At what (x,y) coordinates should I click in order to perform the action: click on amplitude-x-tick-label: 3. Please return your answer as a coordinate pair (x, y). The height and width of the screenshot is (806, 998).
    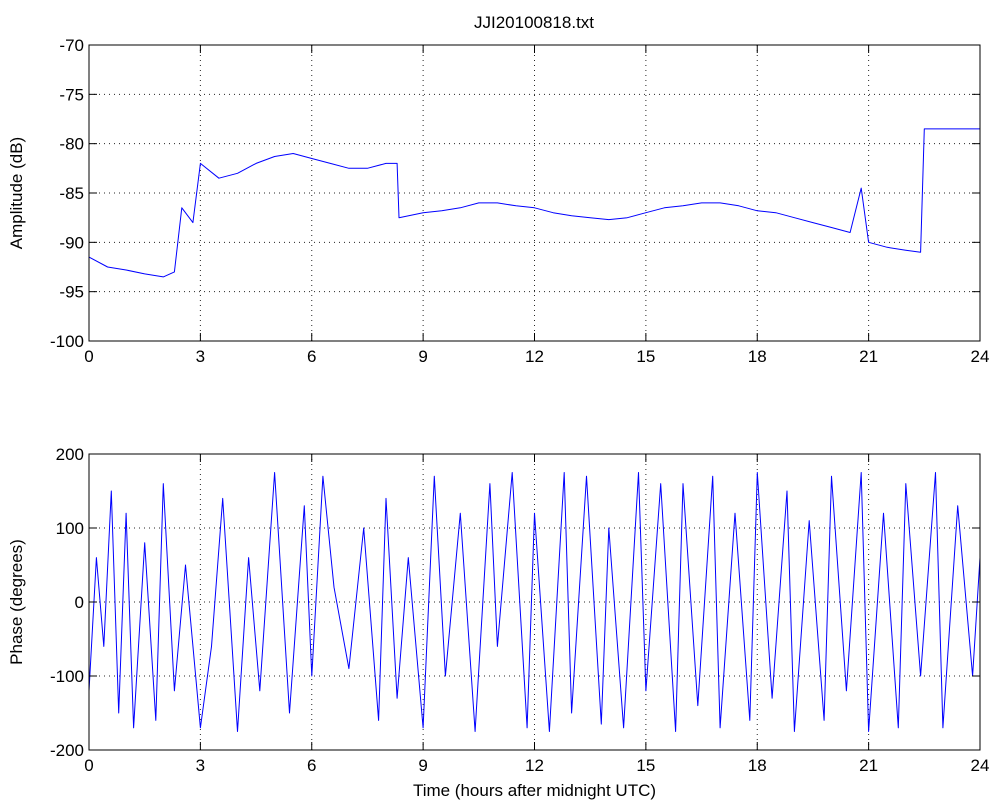
    Looking at the image, I should click on (200, 356).